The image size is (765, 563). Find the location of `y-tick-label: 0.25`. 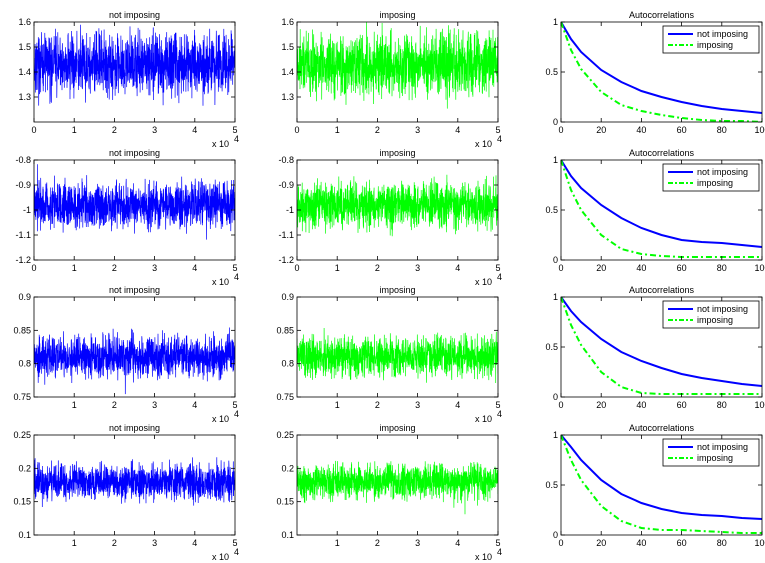

y-tick-label: 0.25 is located at coordinates (22, 435).